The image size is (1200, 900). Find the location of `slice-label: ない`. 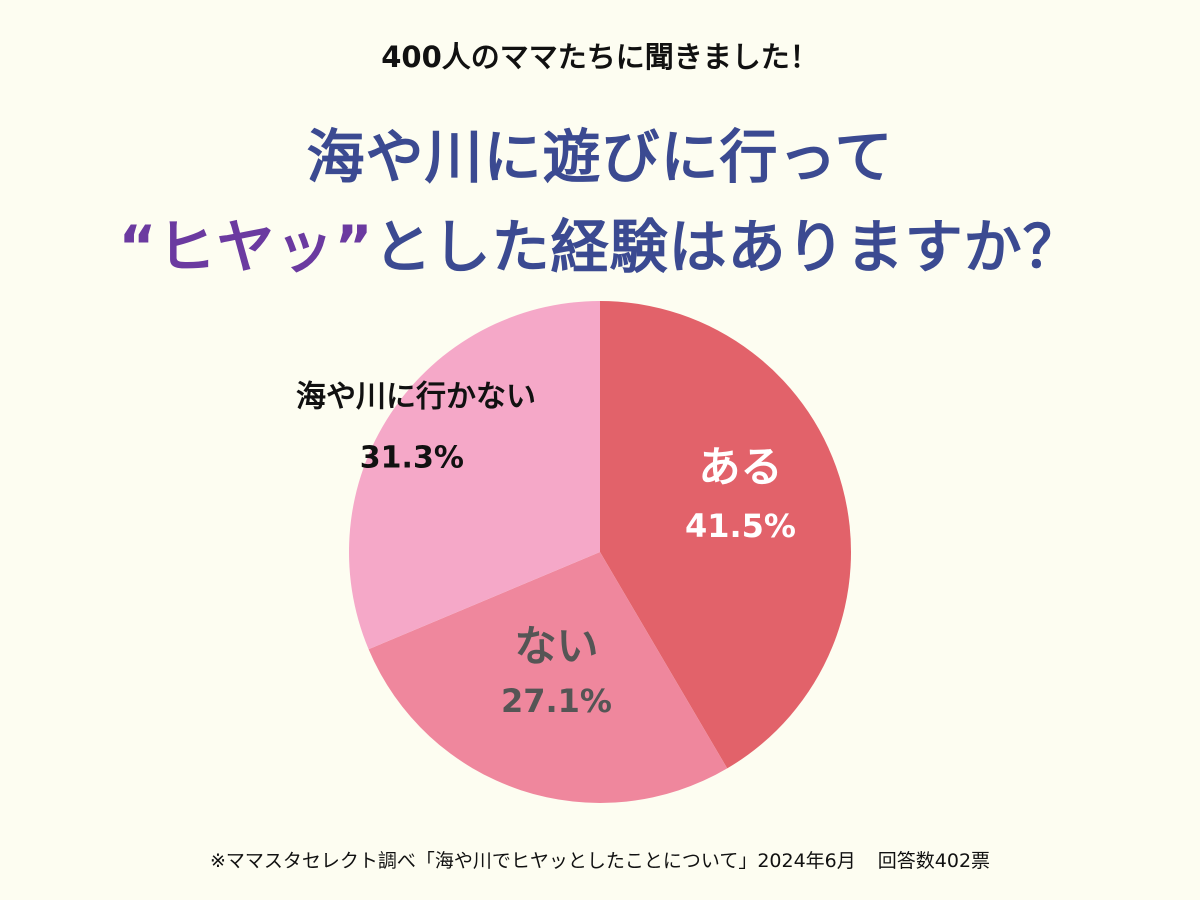

slice-label: ない is located at coordinates (556, 646).